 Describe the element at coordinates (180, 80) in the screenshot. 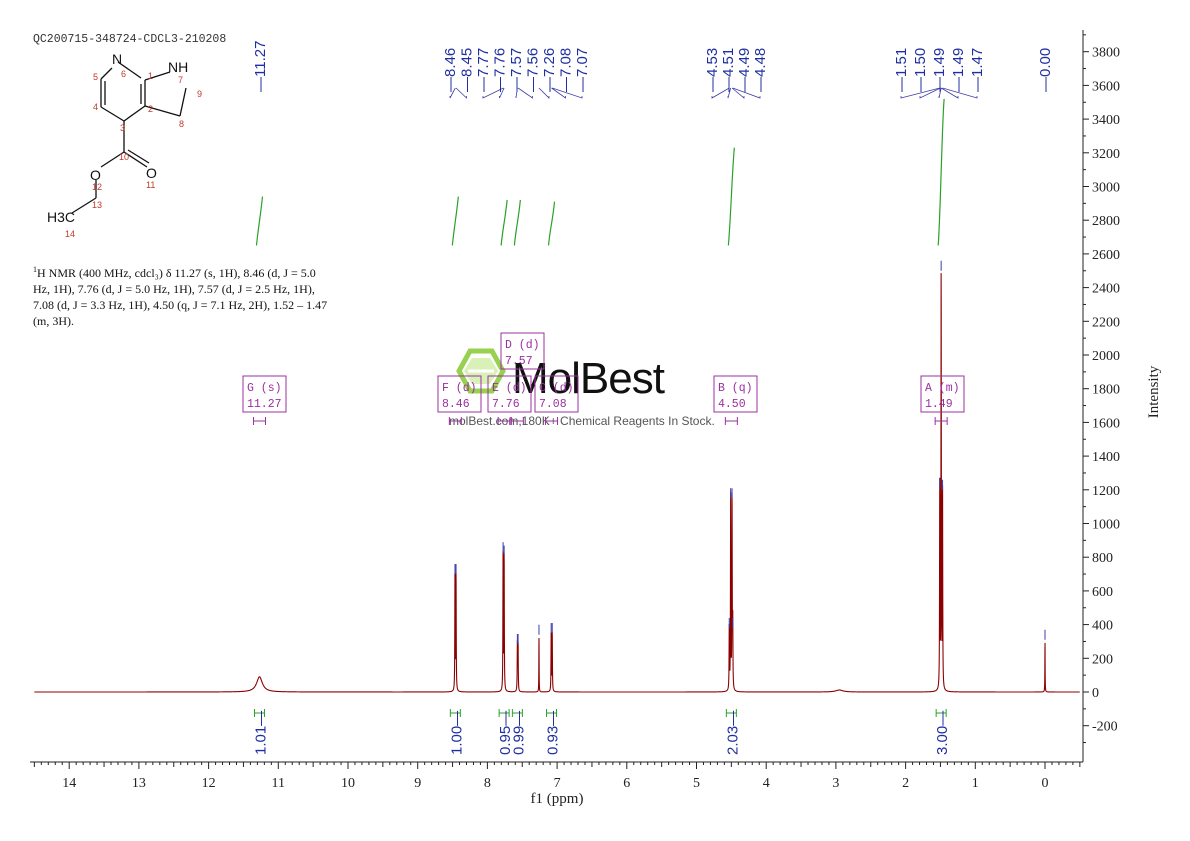

I see `atom-number: 7` at that location.